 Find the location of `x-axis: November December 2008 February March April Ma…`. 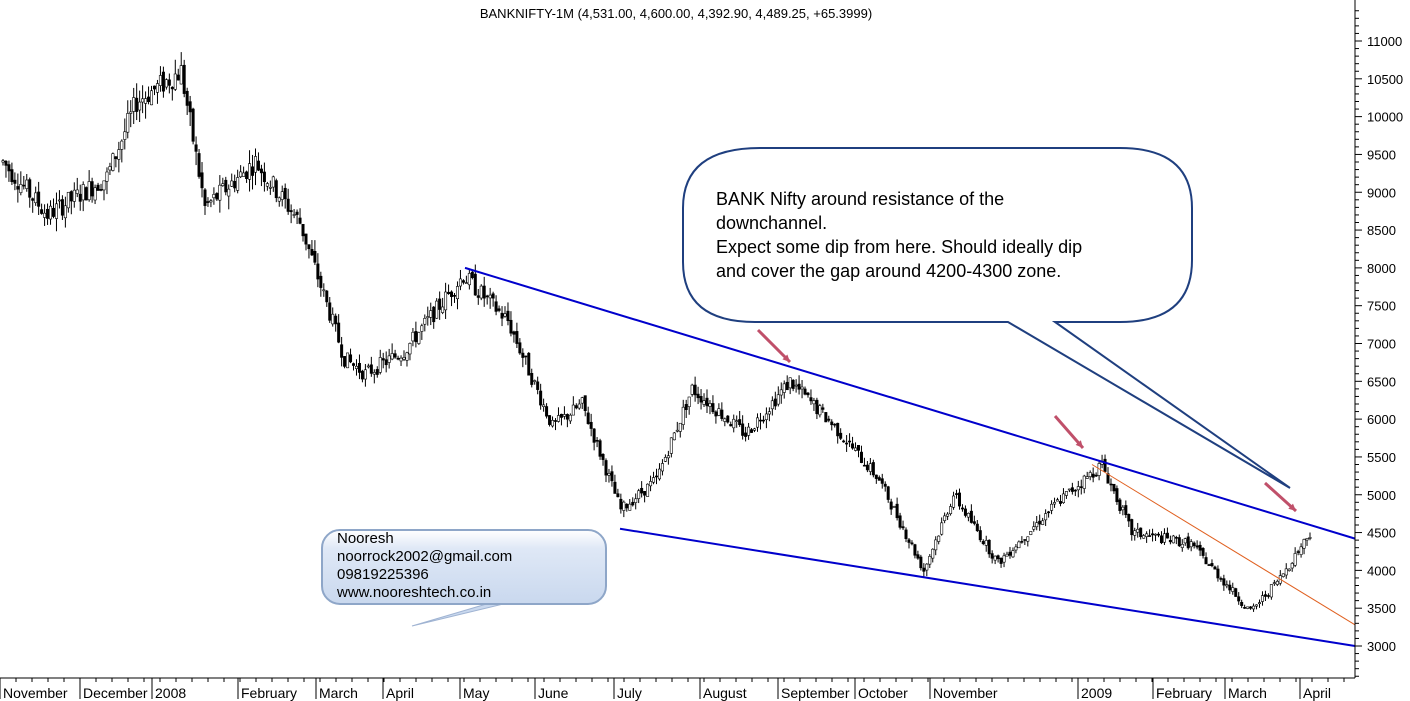

x-axis: November December 2008 February March April Ma… is located at coordinates (677, 689).